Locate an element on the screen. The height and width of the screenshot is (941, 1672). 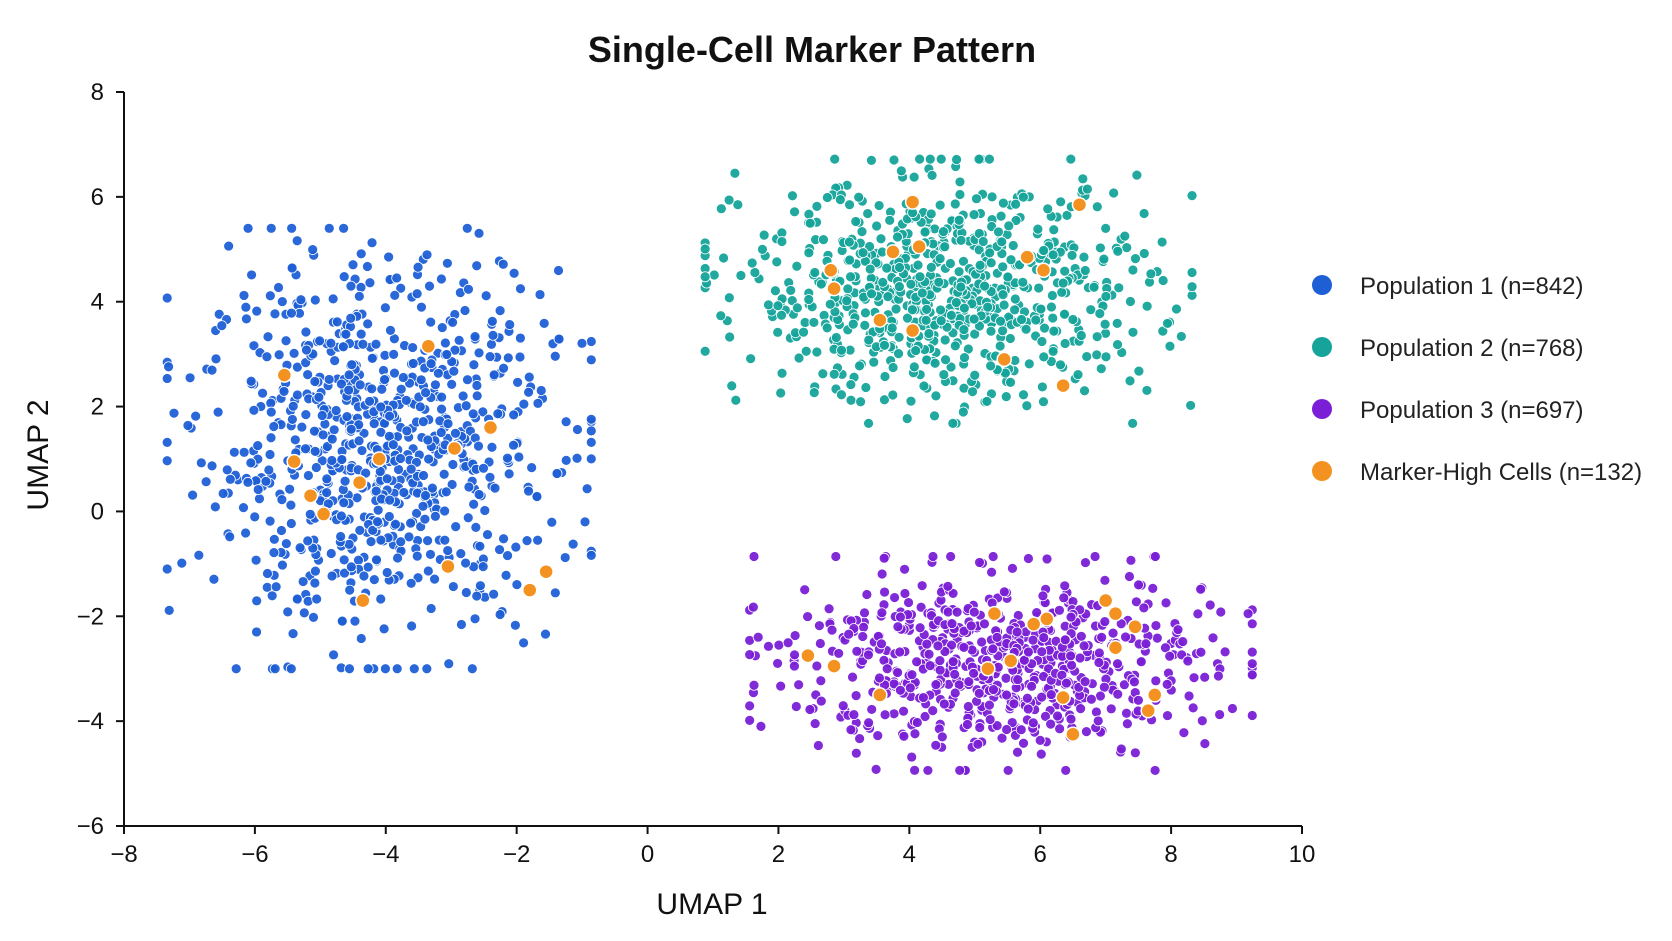
chart-title: Single-Cell Marker Pattern is located at coordinates (812, 49).